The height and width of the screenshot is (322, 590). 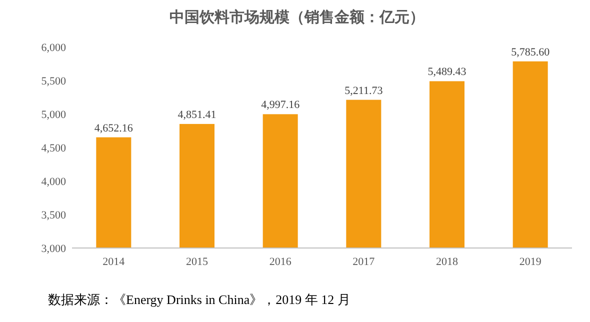 I want to click on data-label: 4,652.16, so click(x=114, y=128).